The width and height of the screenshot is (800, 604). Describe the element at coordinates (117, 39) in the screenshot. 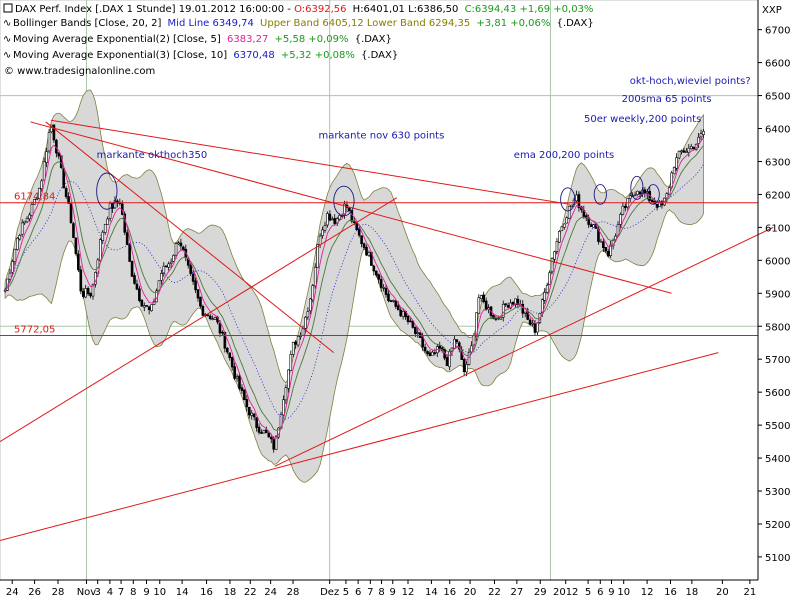

I see `ema5-name: Moving Average Exponential(2) [Close, 5]` at that location.